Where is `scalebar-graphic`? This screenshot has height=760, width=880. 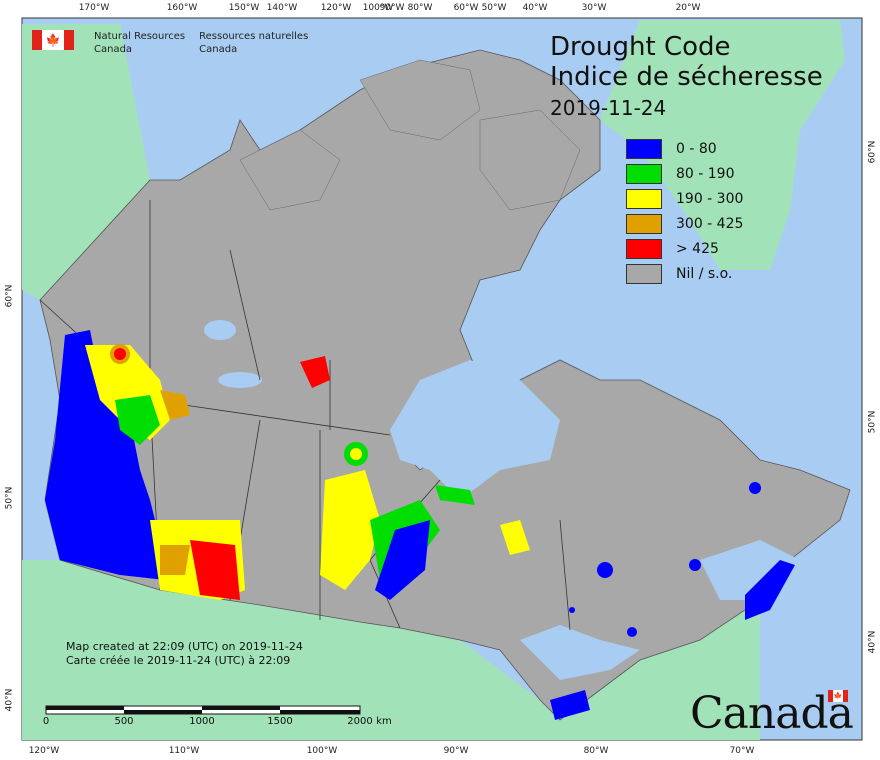 scalebar-graphic is located at coordinates (203, 710).